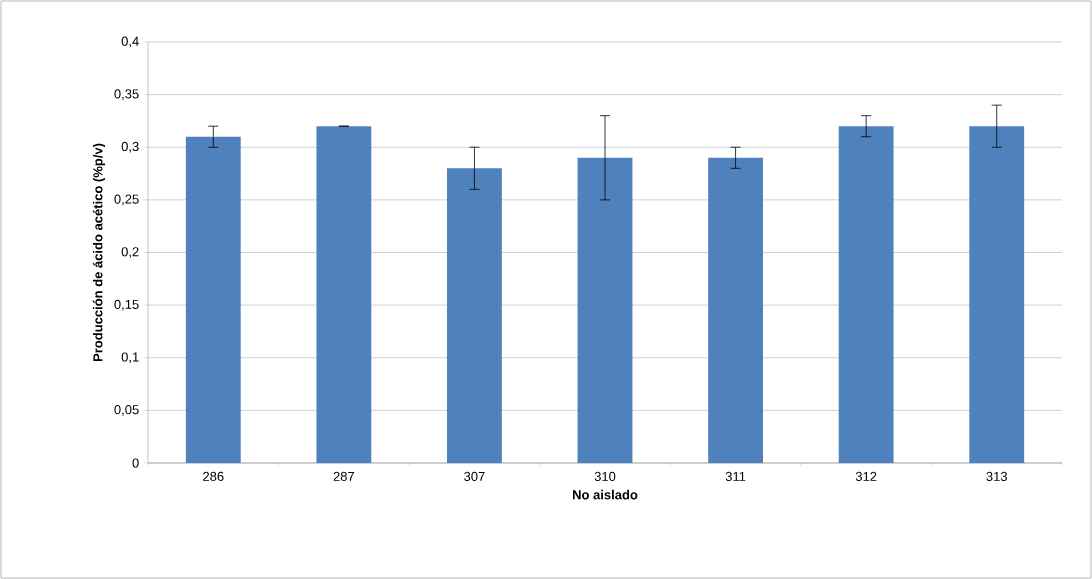  Describe the element at coordinates (996, 476) in the screenshot. I see `x-tick-label: 313` at that location.